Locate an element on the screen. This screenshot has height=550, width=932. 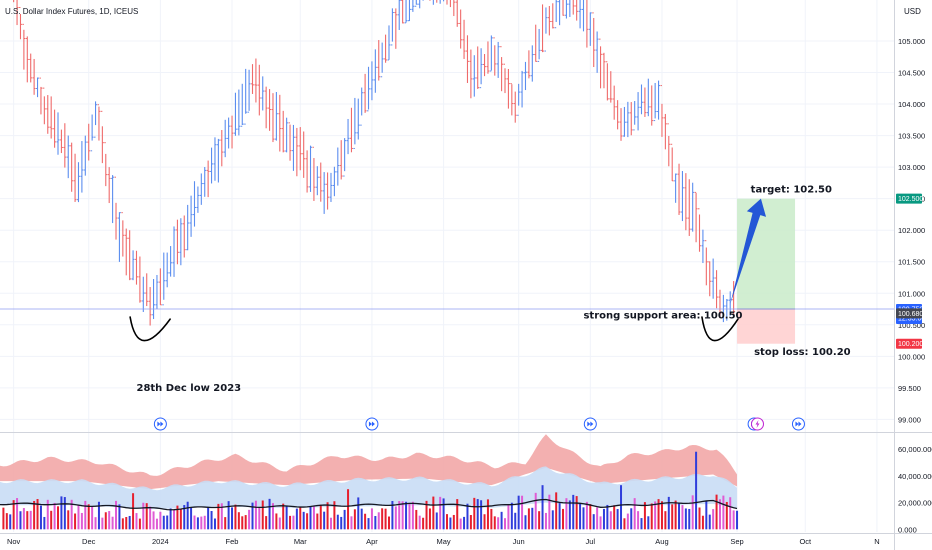
lightning-circle-icon is located at coordinates (758, 424).